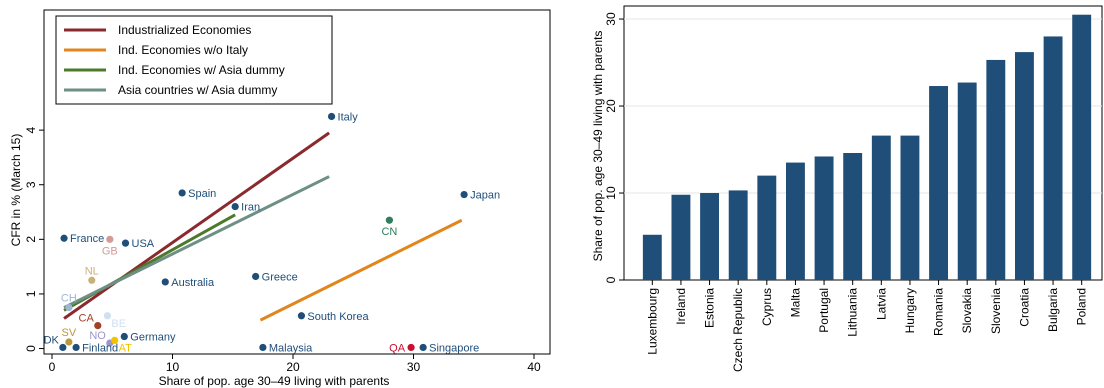  I want to click on scatter-point-label: Spain, so click(202, 194).